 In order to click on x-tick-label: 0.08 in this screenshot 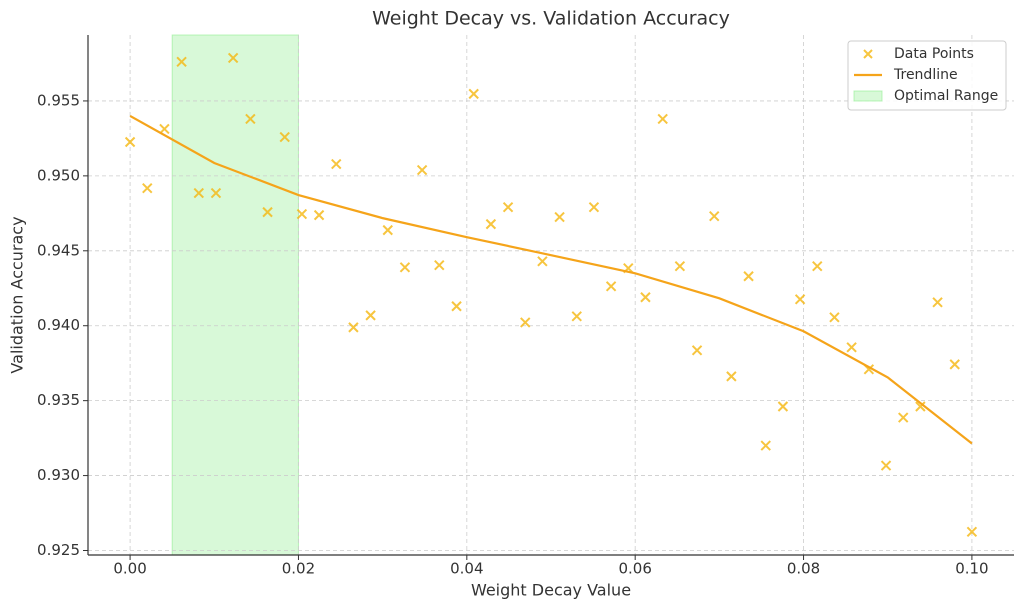, I will do `click(803, 569)`.